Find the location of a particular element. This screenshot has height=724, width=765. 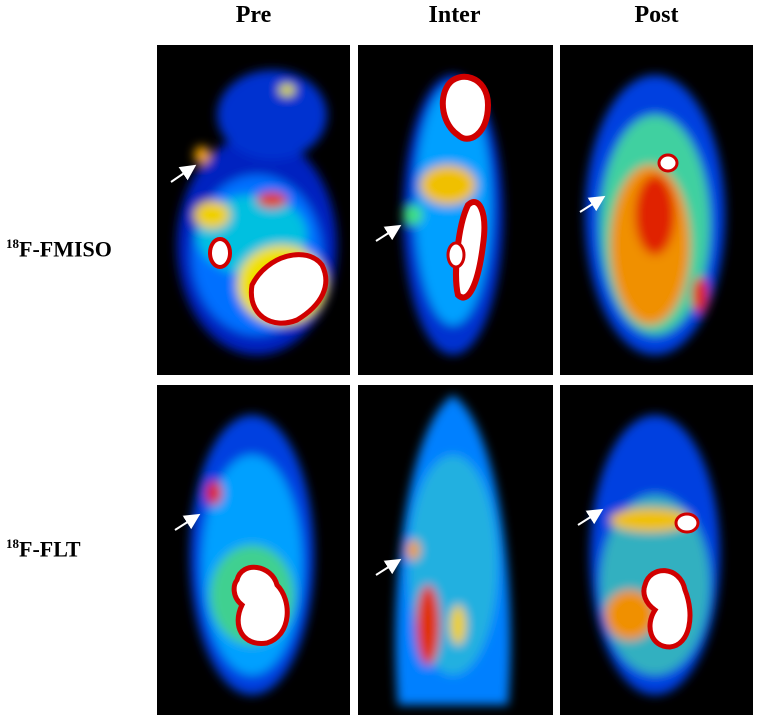

row-label: 18F-FMISO is located at coordinates (81, 249).